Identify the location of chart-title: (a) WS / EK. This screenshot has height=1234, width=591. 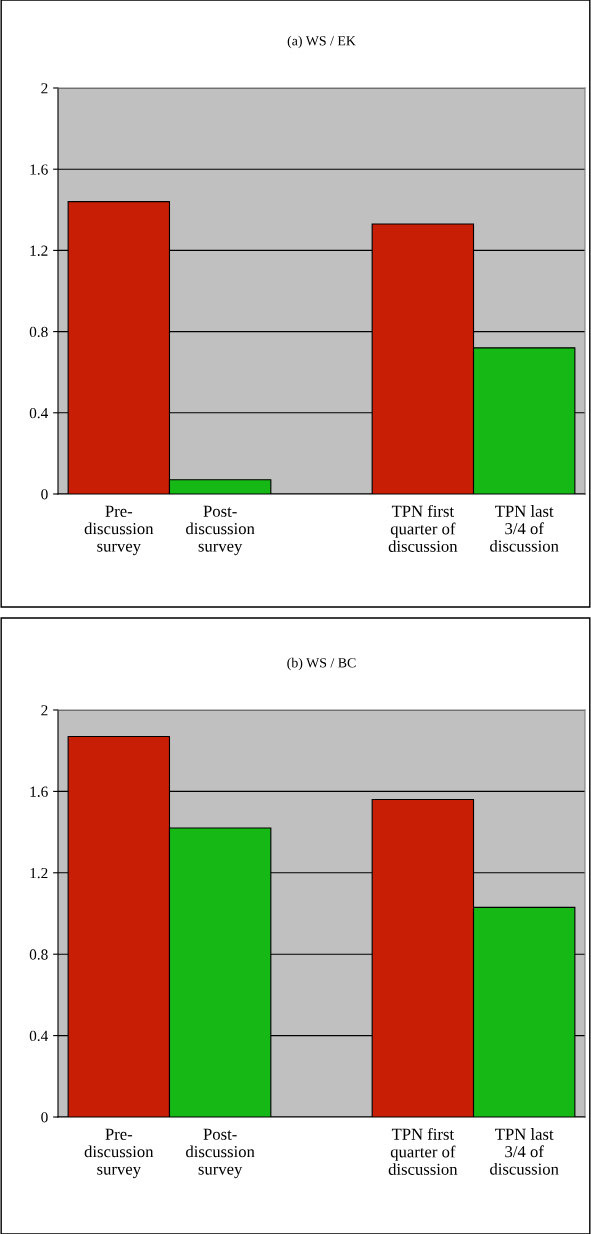
(321, 42).